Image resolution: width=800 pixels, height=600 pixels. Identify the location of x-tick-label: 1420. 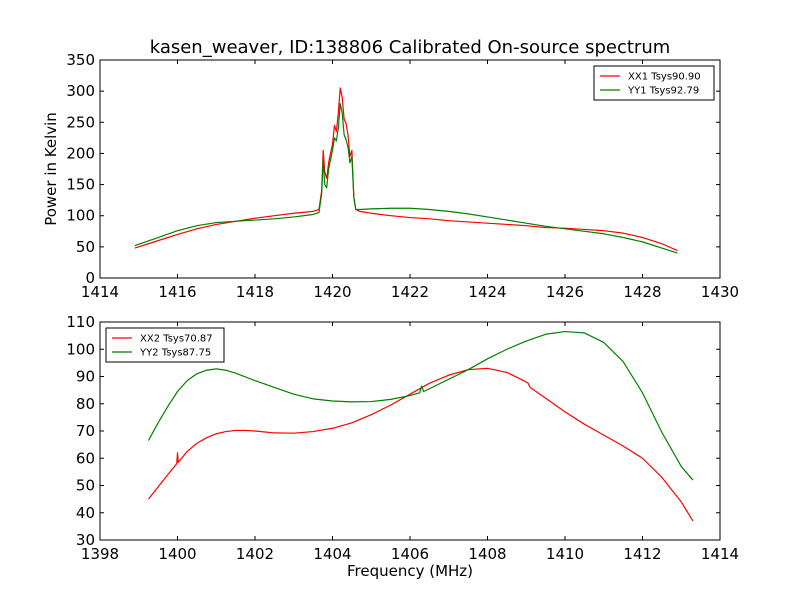
(332, 292).